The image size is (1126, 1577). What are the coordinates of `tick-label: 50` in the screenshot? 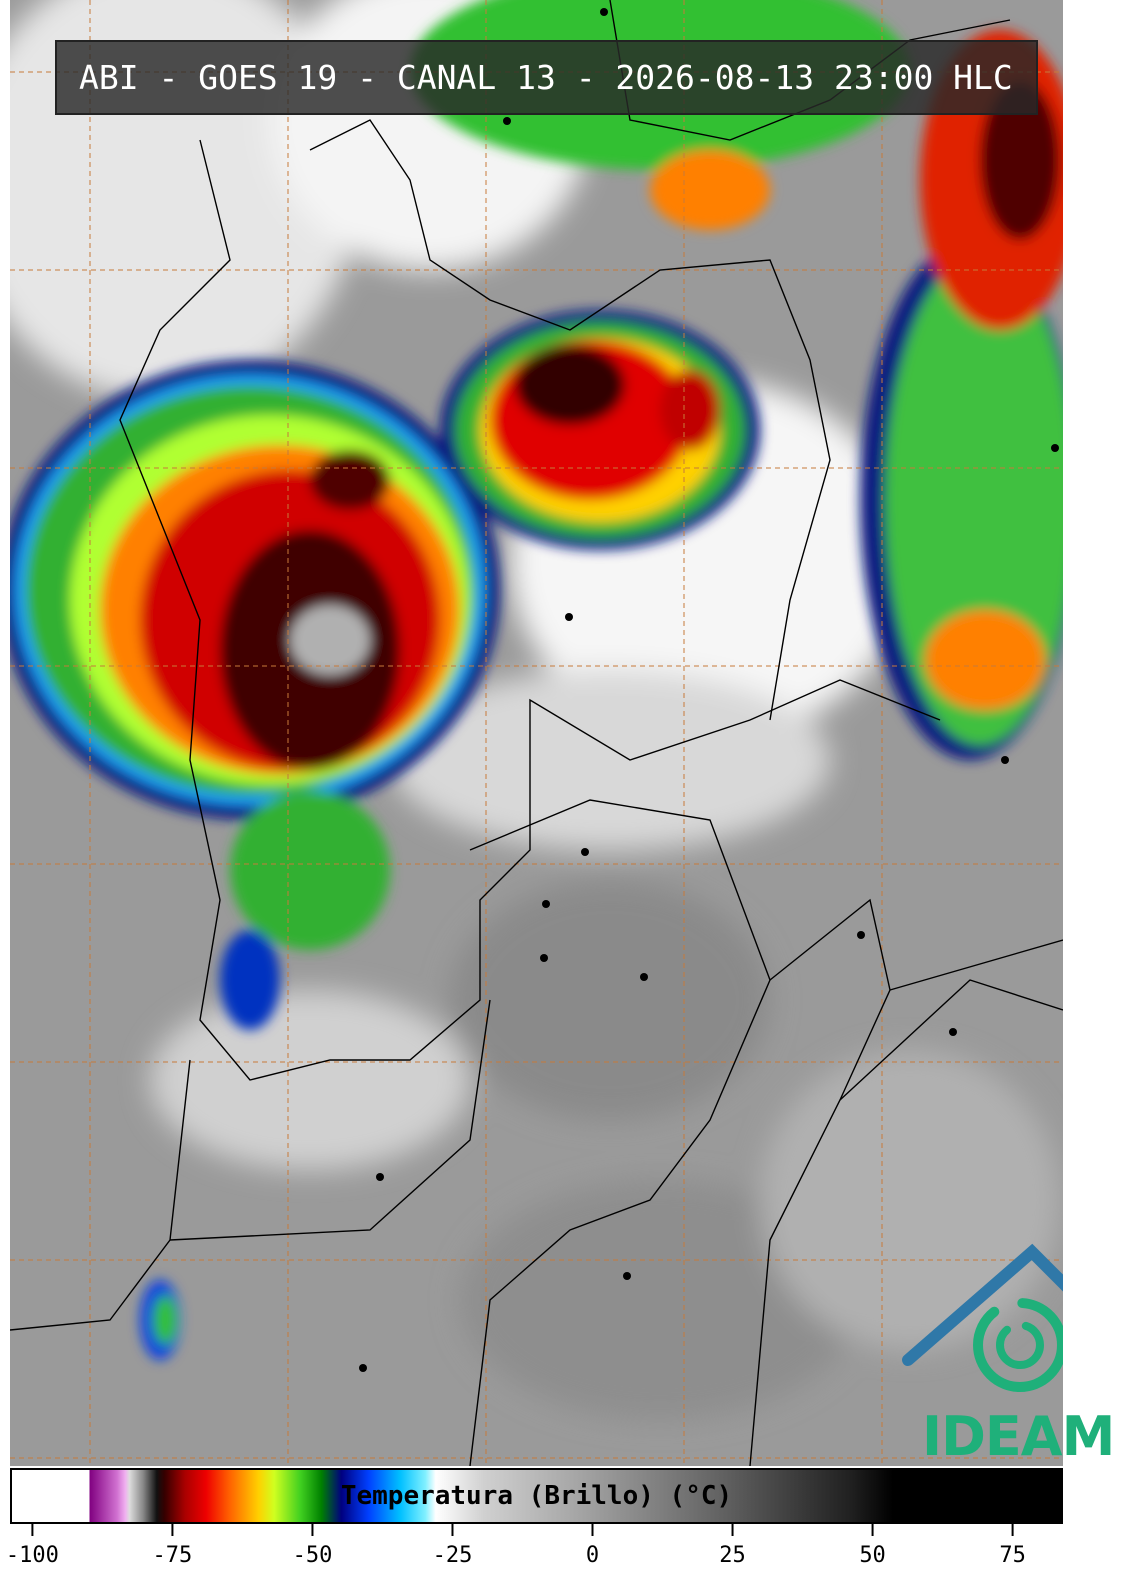 It's located at (872, 1555).